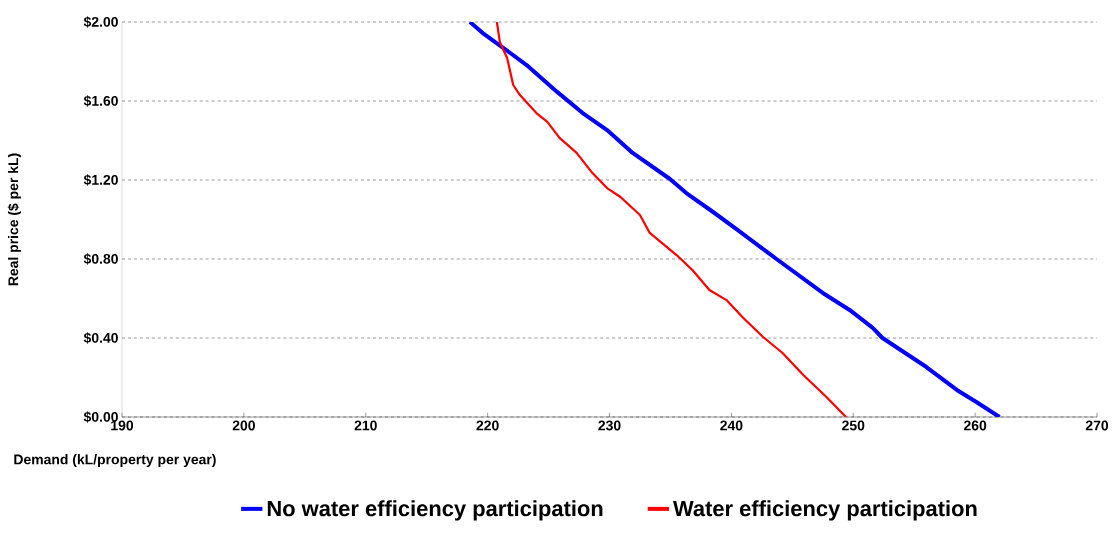 Image resolution: width=1117 pixels, height=558 pixels. I want to click on y-tick-label: $1.60, so click(100, 101).